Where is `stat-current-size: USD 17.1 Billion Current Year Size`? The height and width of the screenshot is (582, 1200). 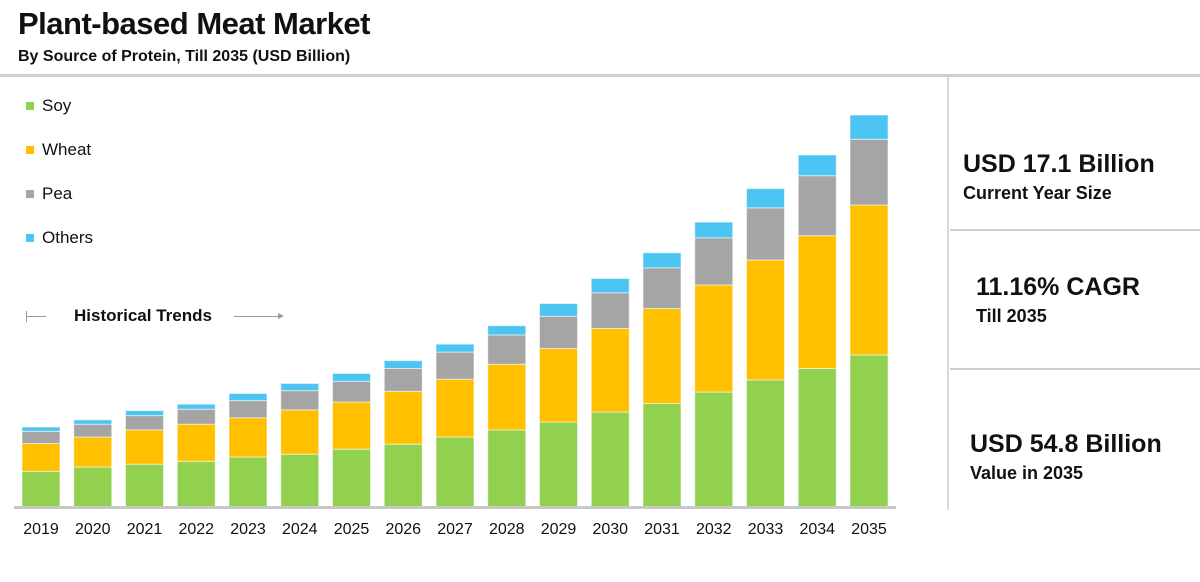 stat-current-size: USD 17.1 Billion Current Year Size is located at coordinates (1081, 177).